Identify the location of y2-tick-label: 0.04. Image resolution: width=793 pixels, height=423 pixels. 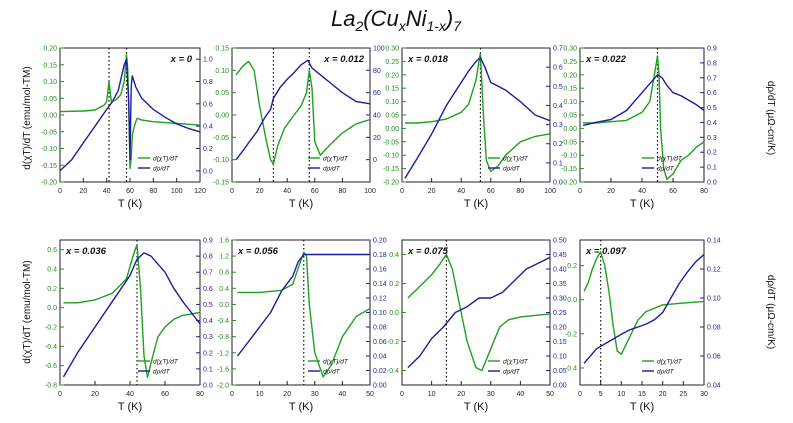
(380, 357).